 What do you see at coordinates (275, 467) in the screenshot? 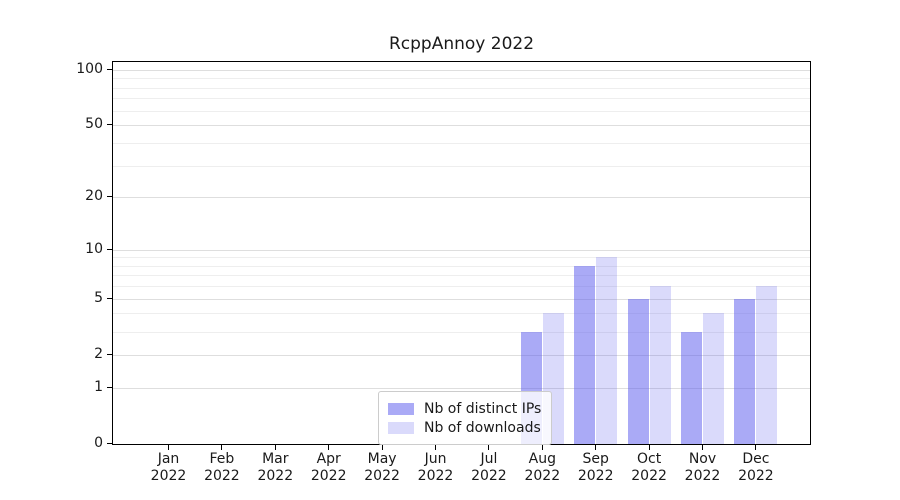
I see `x-tick-label: Mar 2022` at bounding box center [275, 467].